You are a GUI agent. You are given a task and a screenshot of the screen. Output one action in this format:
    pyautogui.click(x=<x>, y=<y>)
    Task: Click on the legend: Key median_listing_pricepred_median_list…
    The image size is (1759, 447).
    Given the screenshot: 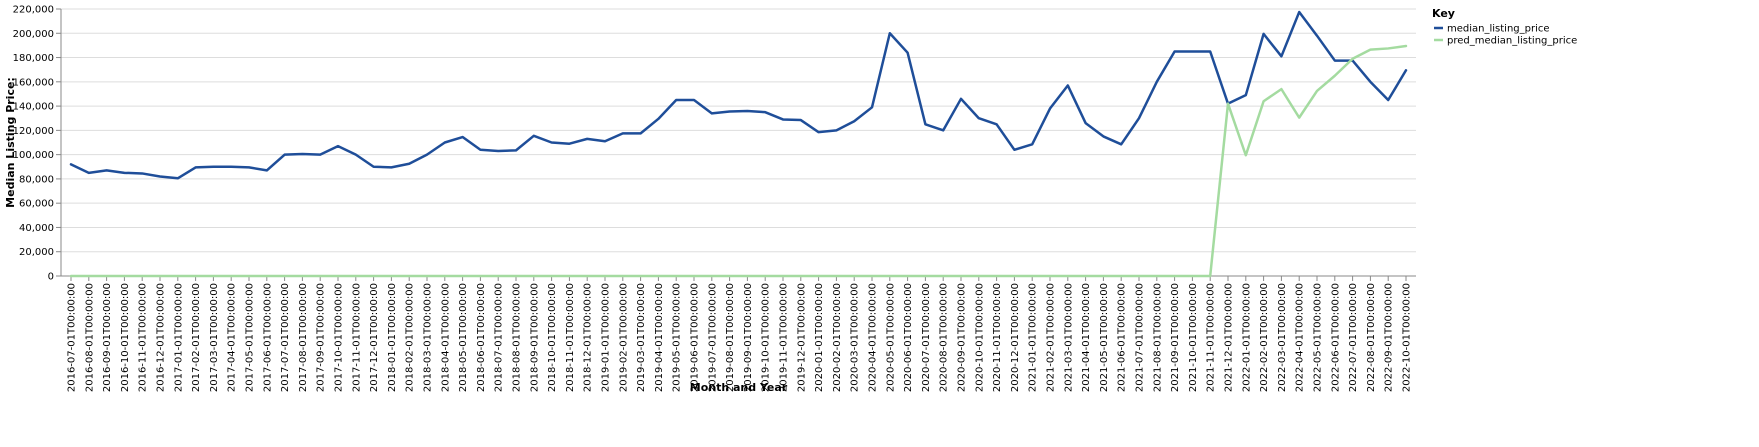 What is the action you would take?
    pyautogui.click(x=1504, y=27)
    